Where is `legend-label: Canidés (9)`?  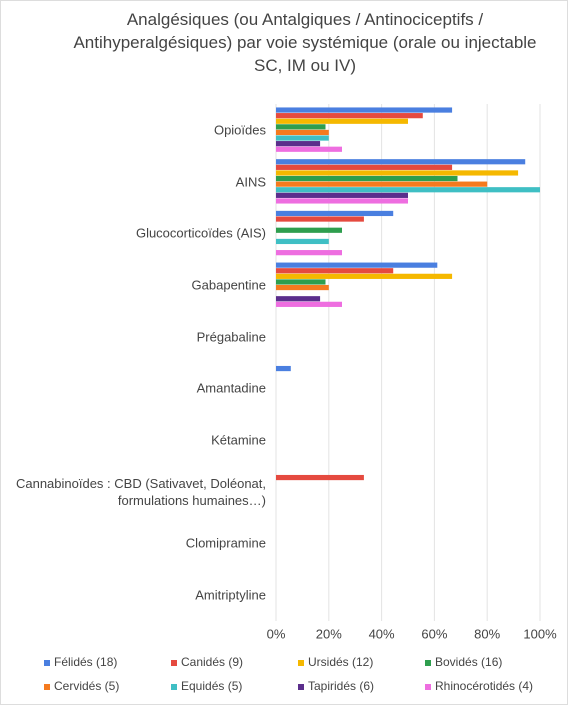 legend-label: Canidés (9) is located at coordinates (212, 662).